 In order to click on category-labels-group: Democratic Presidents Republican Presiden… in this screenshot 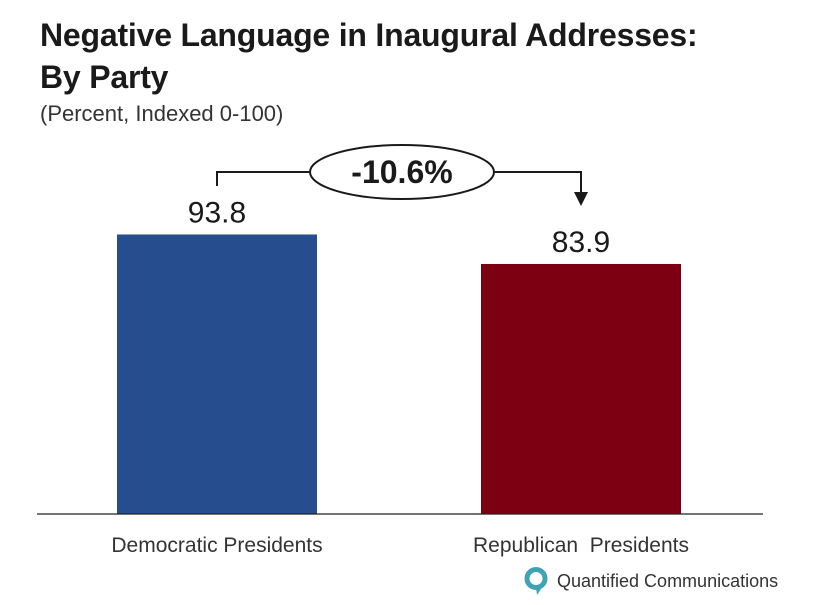, I will do `click(400, 545)`.